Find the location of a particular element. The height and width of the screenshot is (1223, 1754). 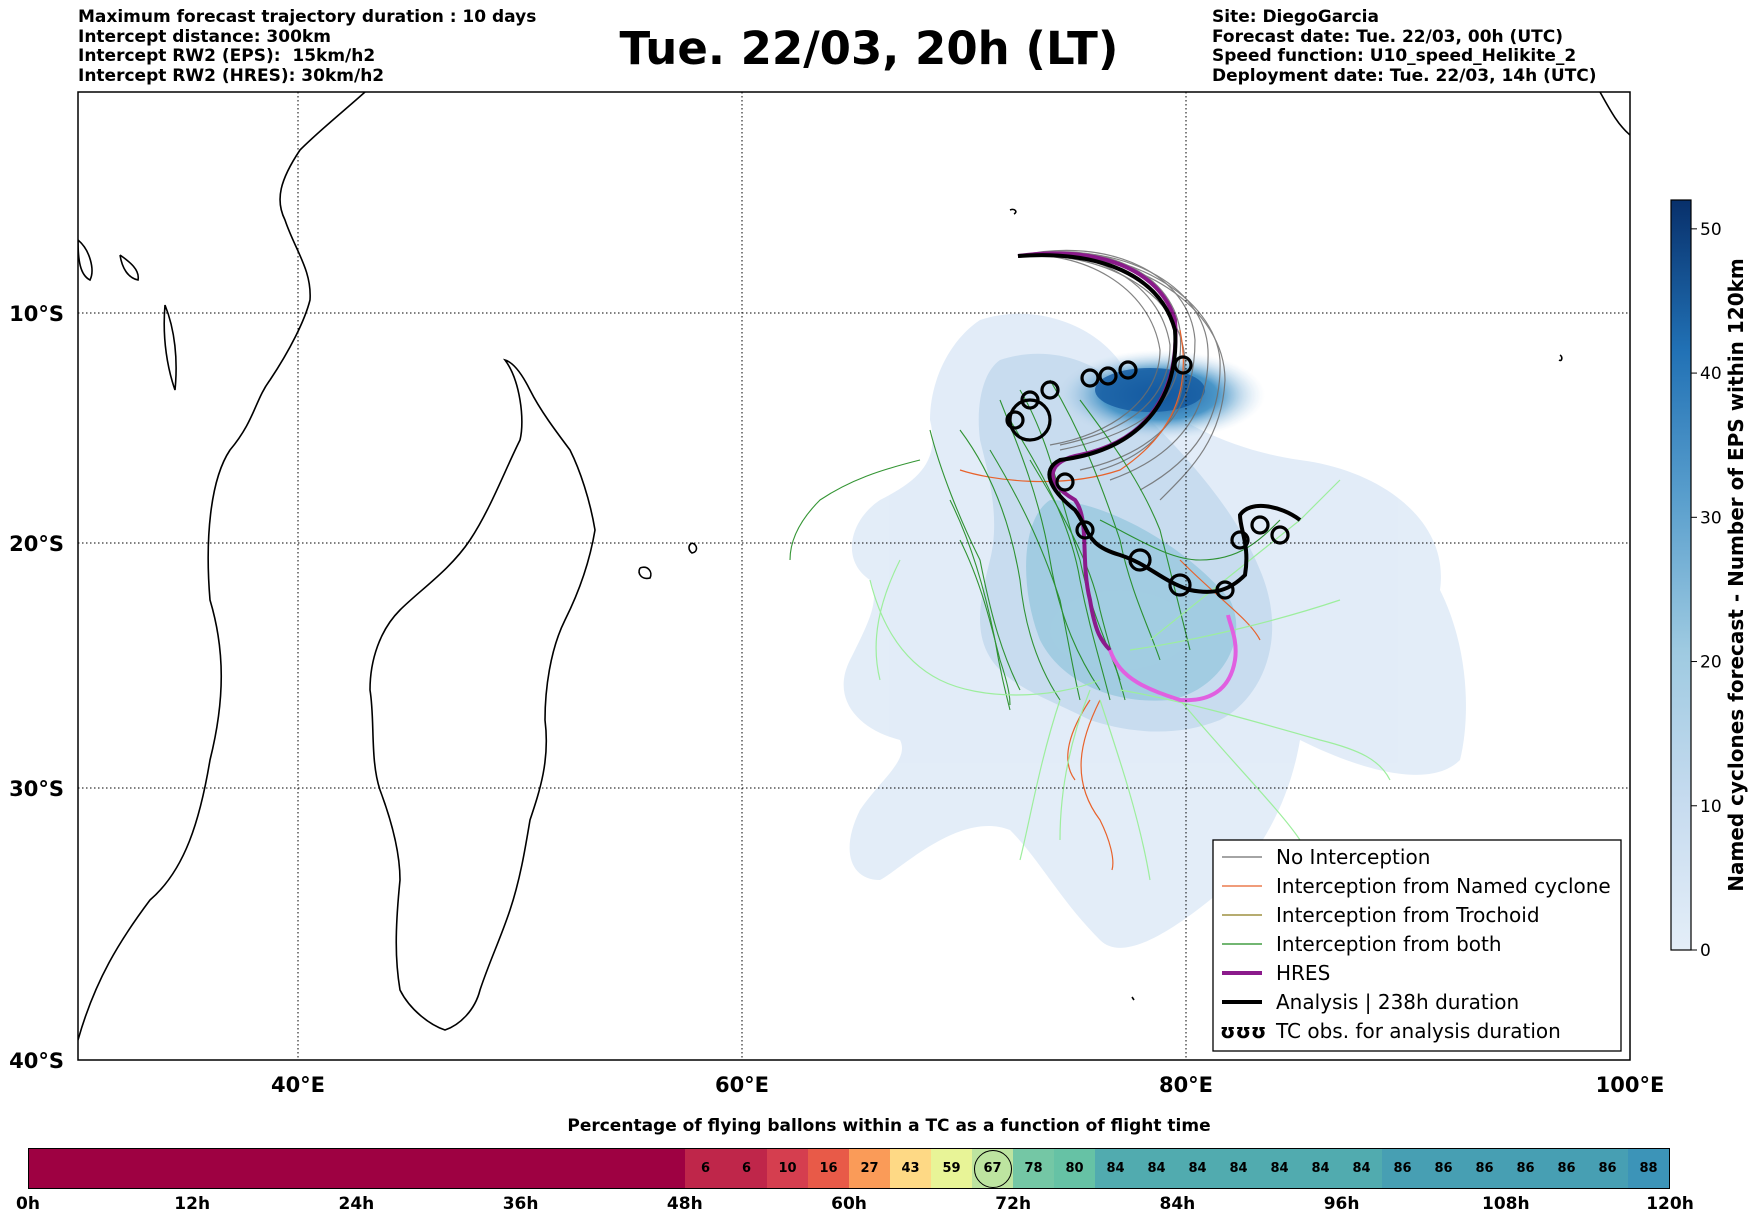

flight-bar-tick-label: 84h is located at coordinates (1177, 1204).